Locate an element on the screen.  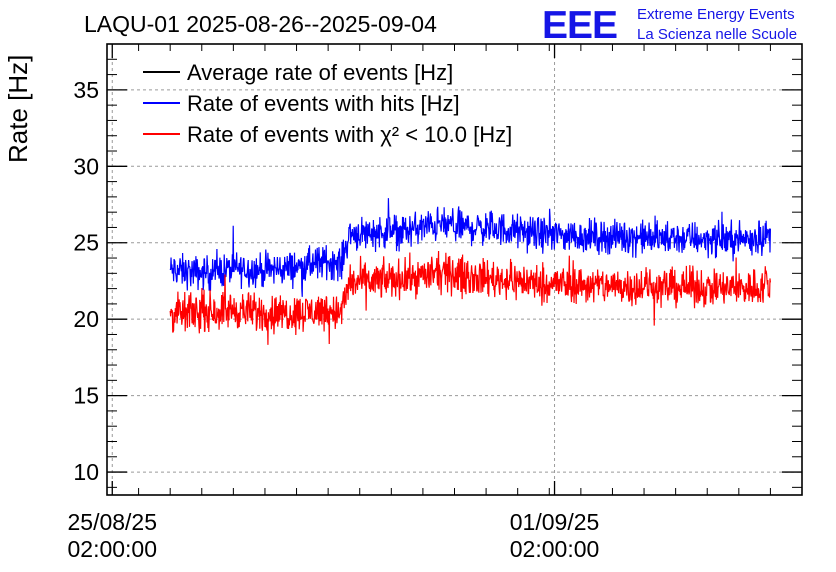
x-tick-label-date: 25/08/25 is located at coordinates (112, 522).